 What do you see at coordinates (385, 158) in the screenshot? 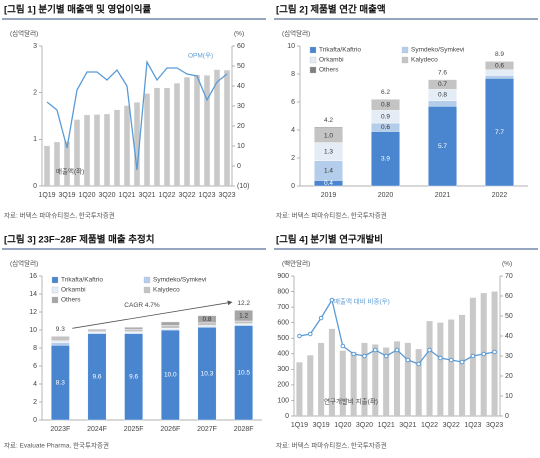
I see `value-label: 3.9` at bounding box center [385, 158].